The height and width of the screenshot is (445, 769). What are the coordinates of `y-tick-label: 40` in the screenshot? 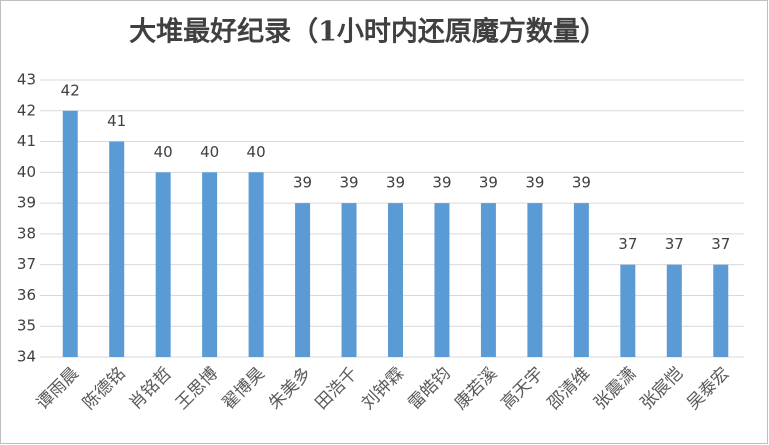 It's located at (26, 172).